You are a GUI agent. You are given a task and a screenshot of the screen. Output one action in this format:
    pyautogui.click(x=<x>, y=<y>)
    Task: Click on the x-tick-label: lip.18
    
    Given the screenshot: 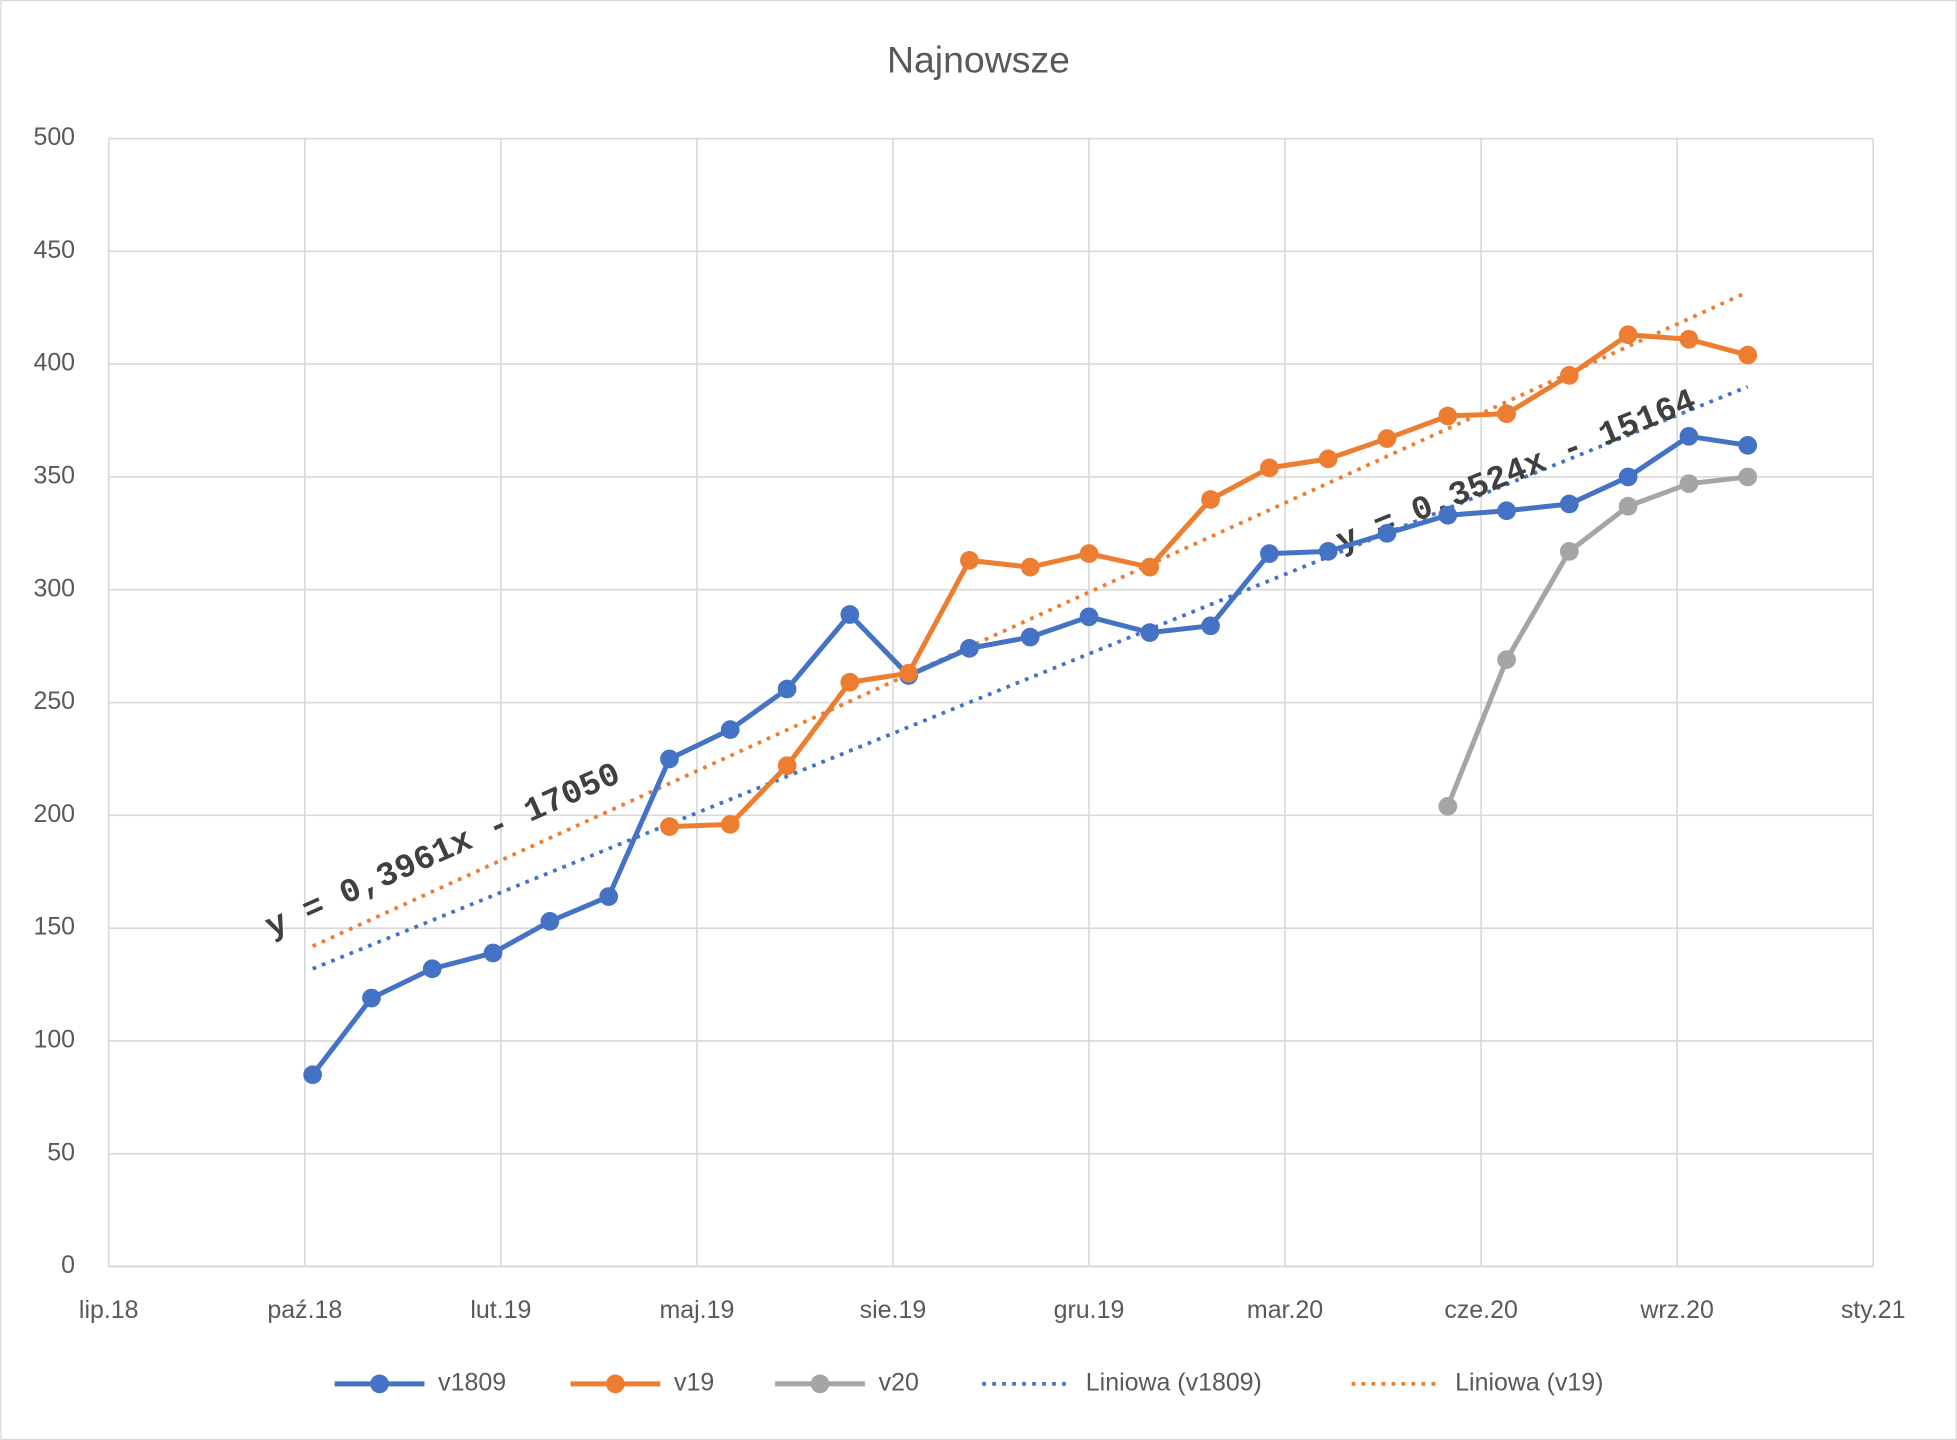 What is the action you would take?
    pyautogui.click(x=109, y=1310)
    